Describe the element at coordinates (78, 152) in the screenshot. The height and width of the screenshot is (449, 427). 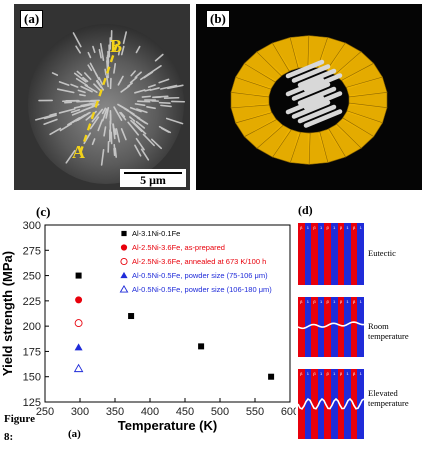
I see `line-label-a: A` at that location.